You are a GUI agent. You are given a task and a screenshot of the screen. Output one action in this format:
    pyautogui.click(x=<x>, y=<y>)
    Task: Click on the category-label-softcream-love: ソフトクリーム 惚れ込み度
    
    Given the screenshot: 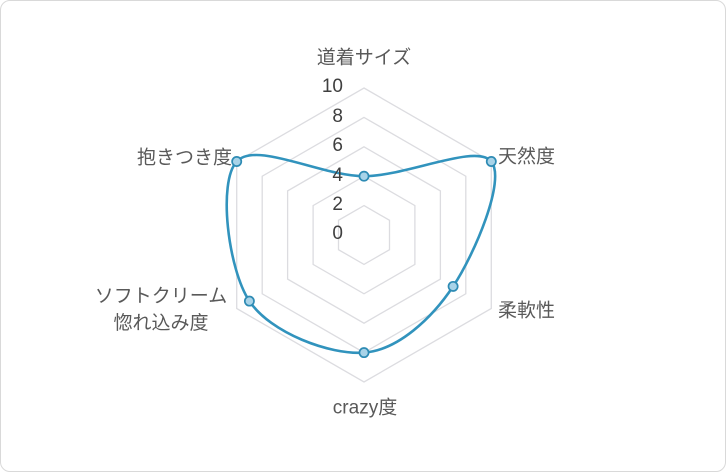 What is the action you would take?
    pyautogui.click(x=161, y=310)
    